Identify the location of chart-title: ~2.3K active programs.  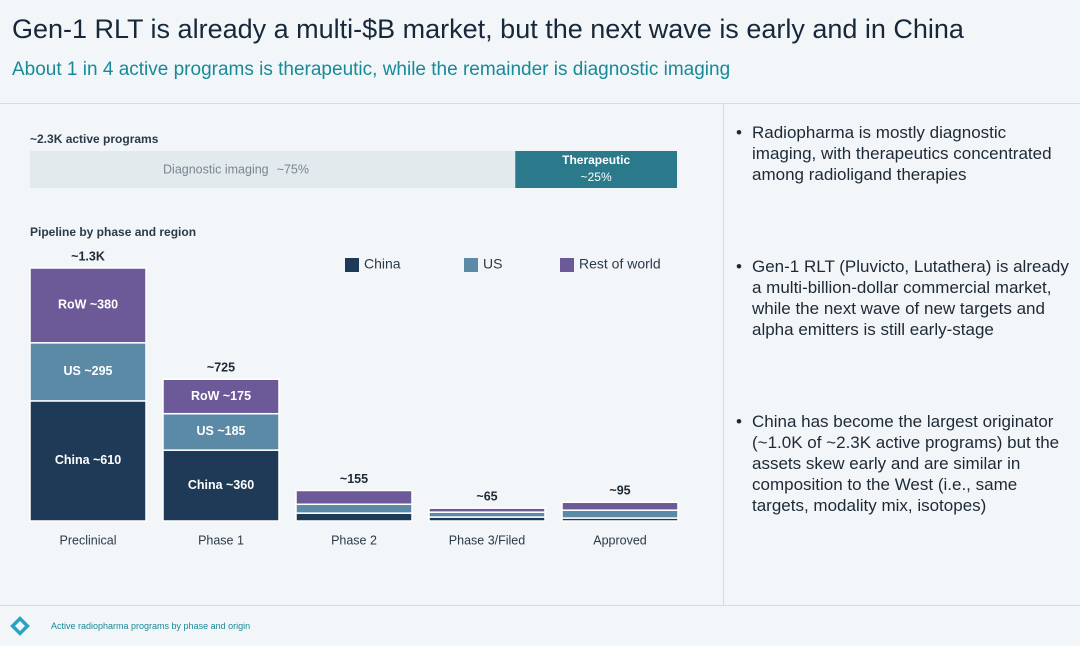
(94, 139).